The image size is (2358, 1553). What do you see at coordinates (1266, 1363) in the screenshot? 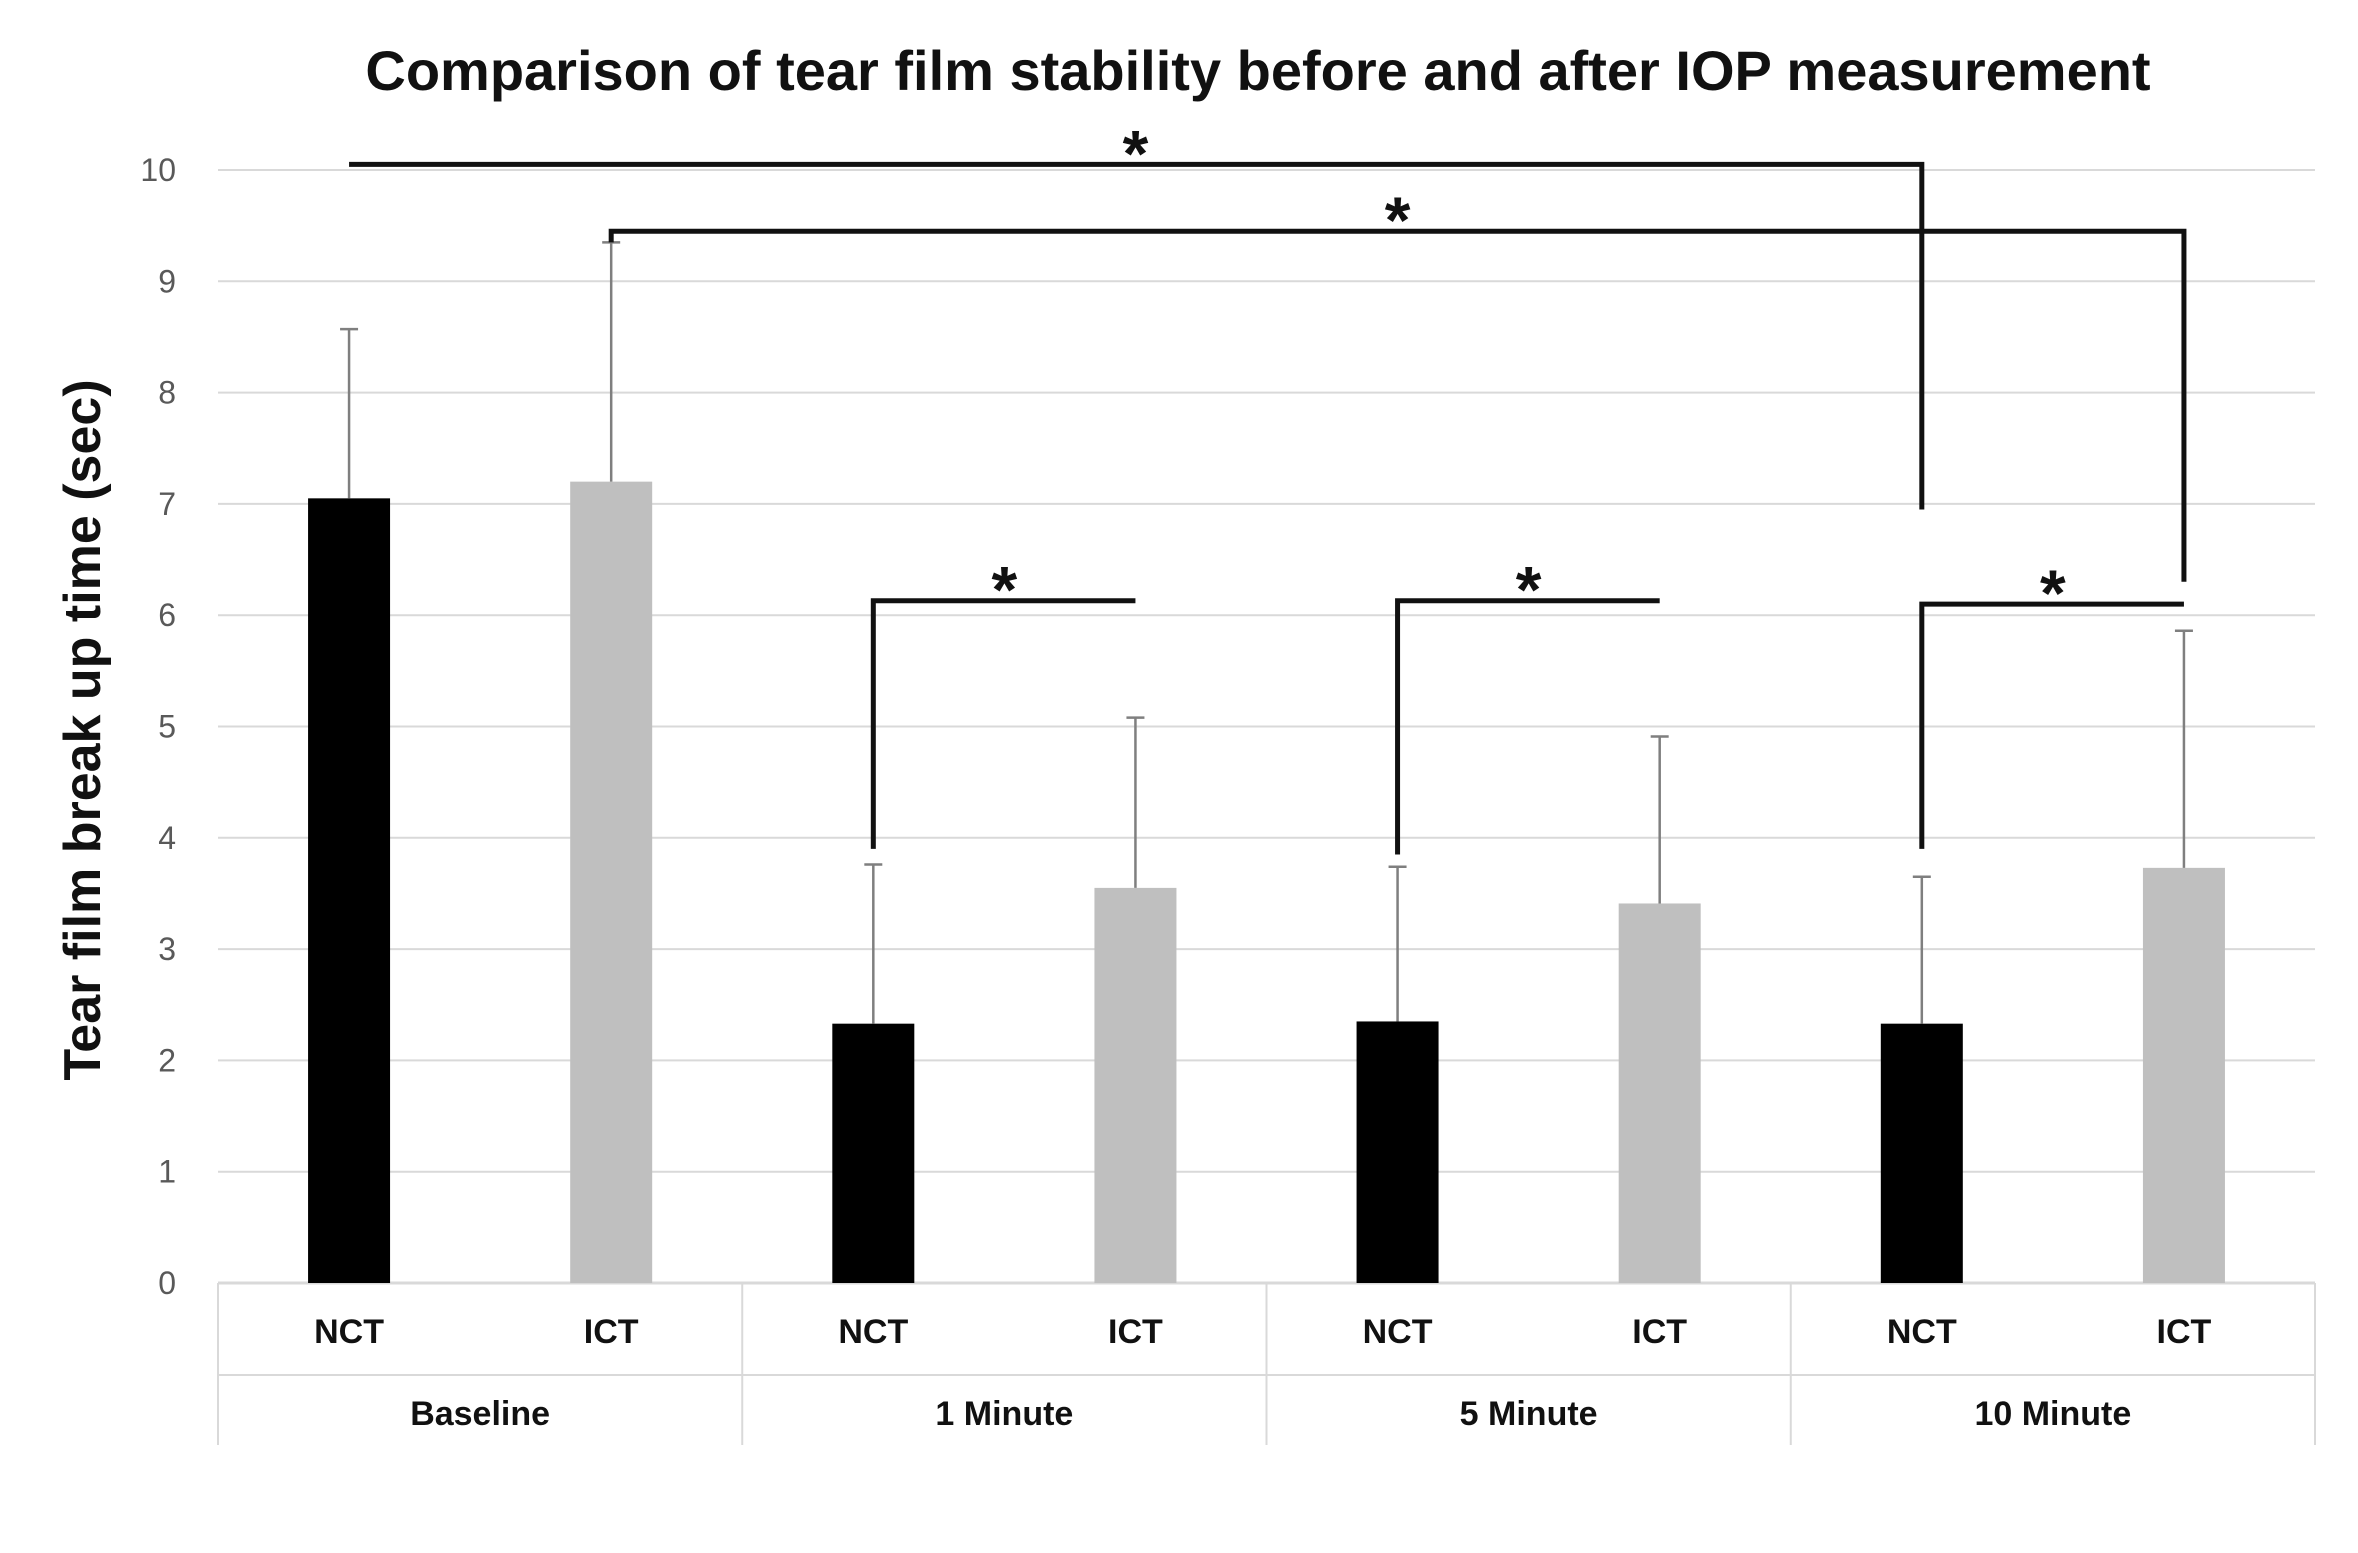
I see `axes` at bounding box center [1266, 1363].